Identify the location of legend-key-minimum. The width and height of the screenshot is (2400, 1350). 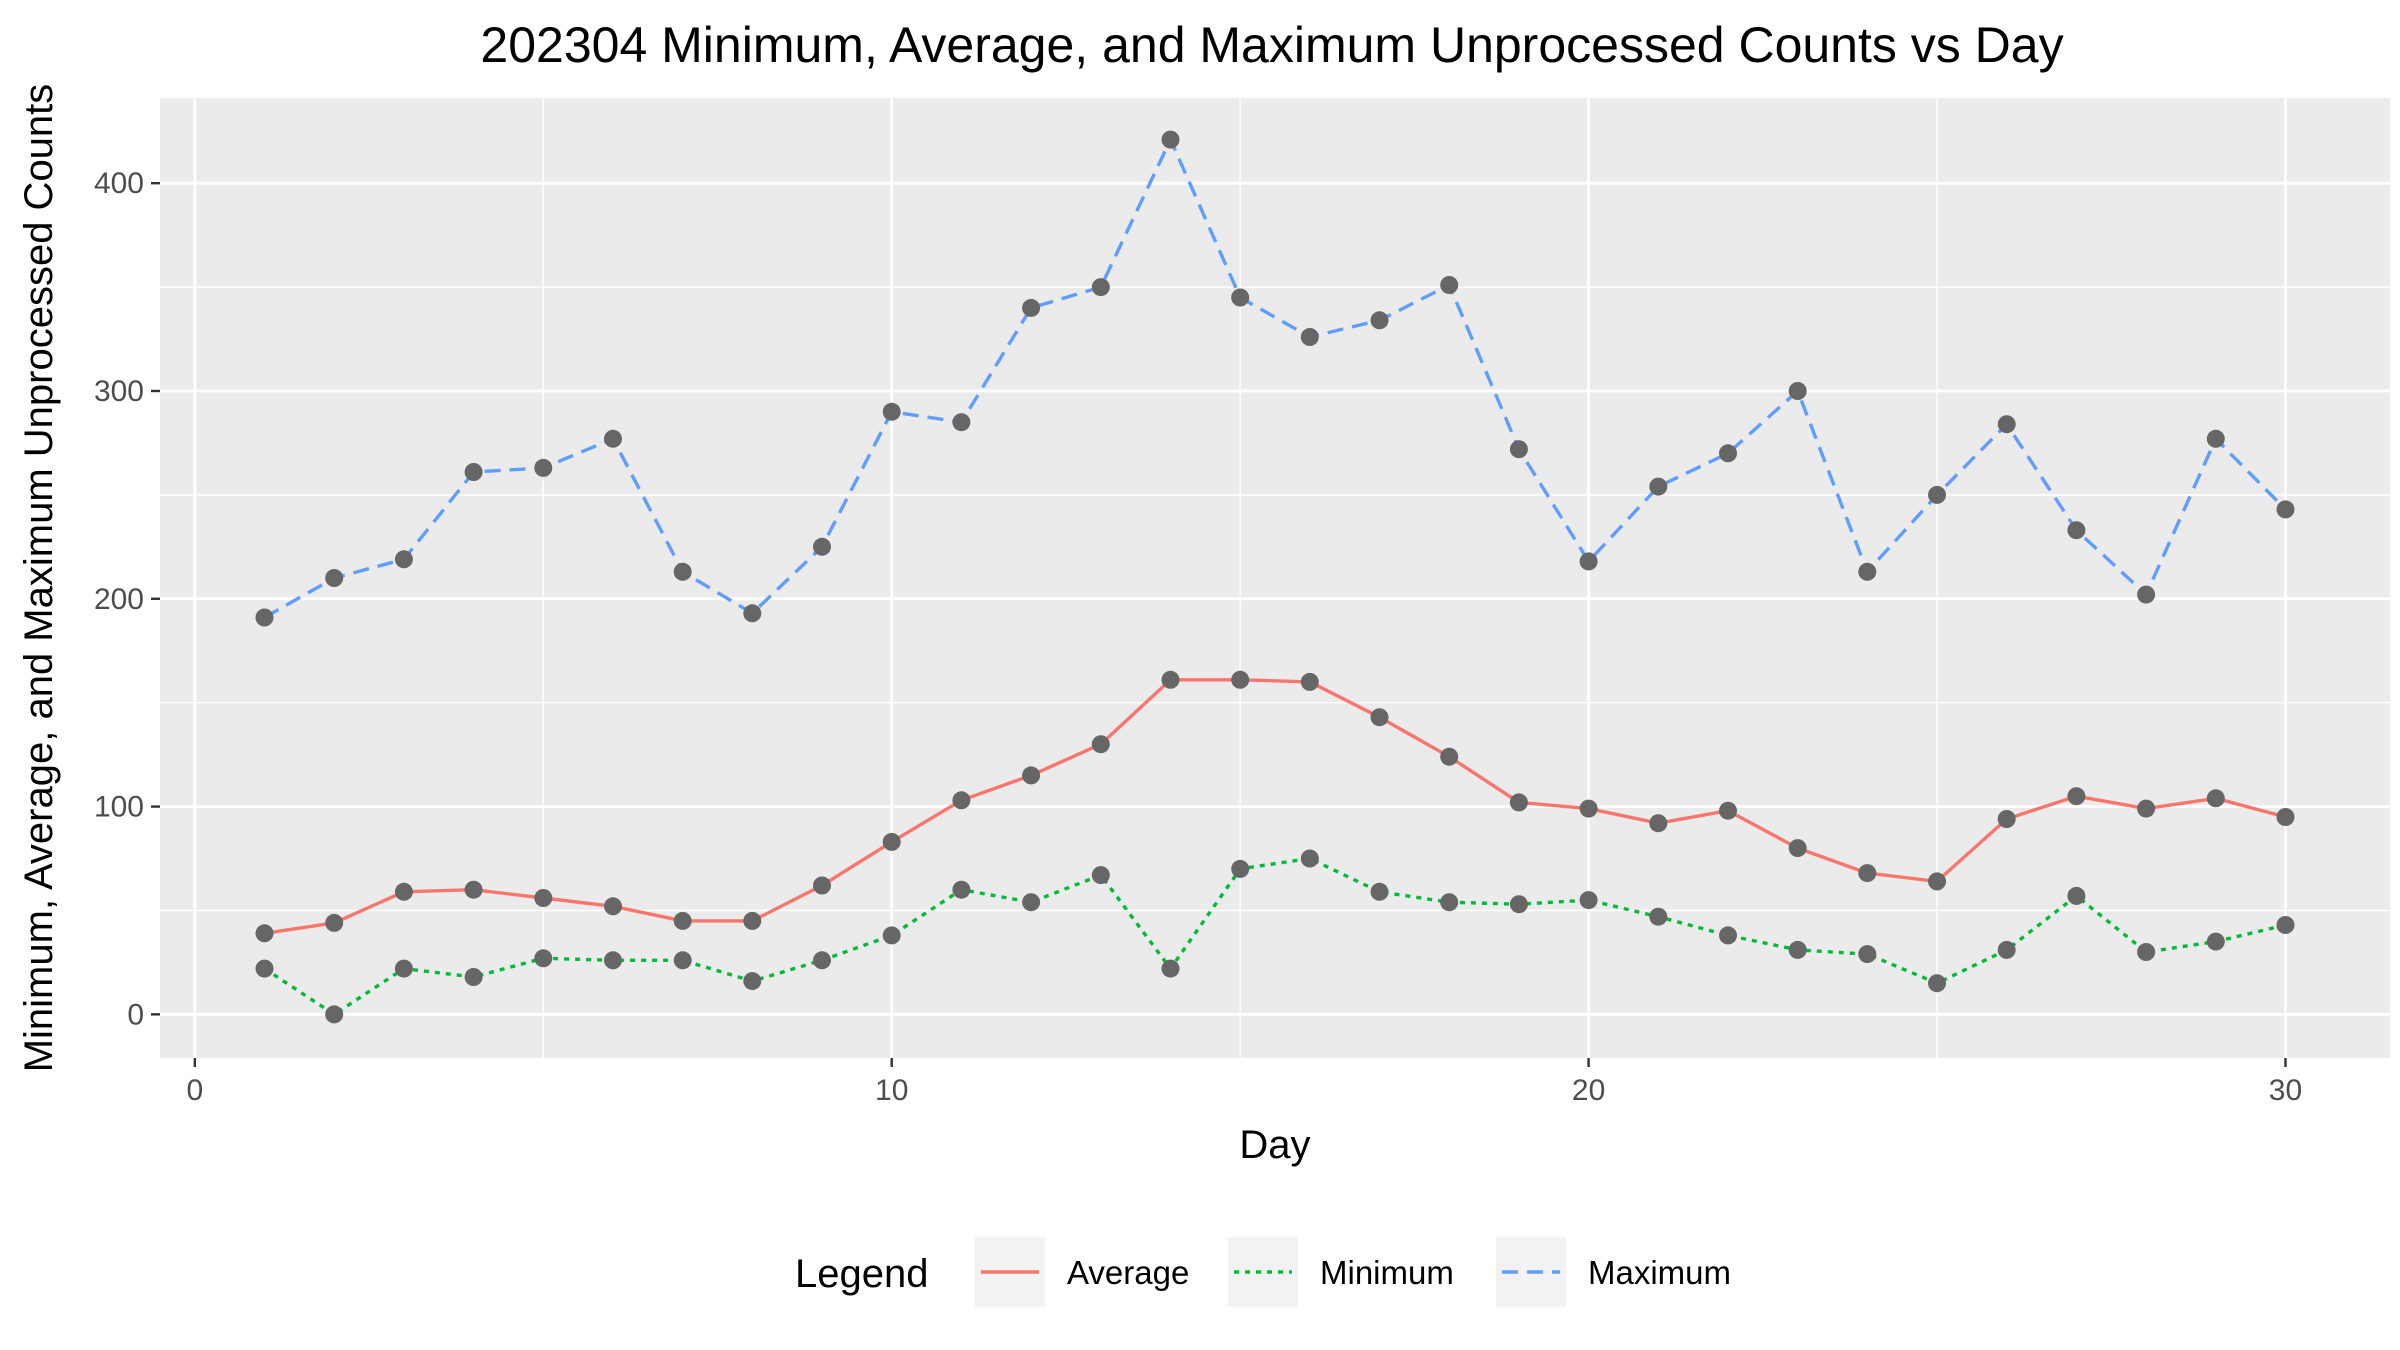
(1263, 1272).